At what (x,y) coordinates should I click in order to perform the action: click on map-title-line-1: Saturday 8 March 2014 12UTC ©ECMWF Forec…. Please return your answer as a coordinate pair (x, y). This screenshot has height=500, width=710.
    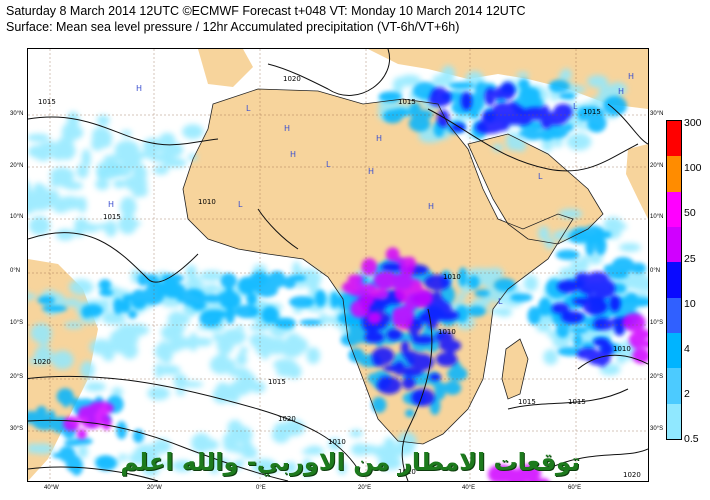
    Looking at the image, I should click on (266, 11).